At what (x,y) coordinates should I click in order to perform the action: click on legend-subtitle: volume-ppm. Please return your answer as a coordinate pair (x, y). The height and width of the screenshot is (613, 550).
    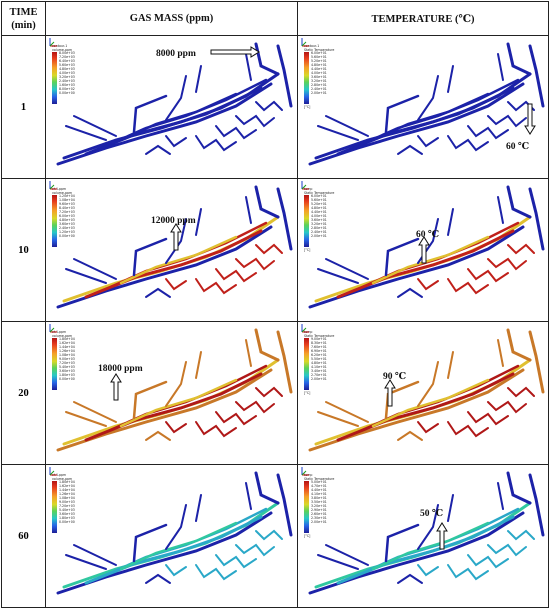
    Looking at the image, I should click on (62, 336).